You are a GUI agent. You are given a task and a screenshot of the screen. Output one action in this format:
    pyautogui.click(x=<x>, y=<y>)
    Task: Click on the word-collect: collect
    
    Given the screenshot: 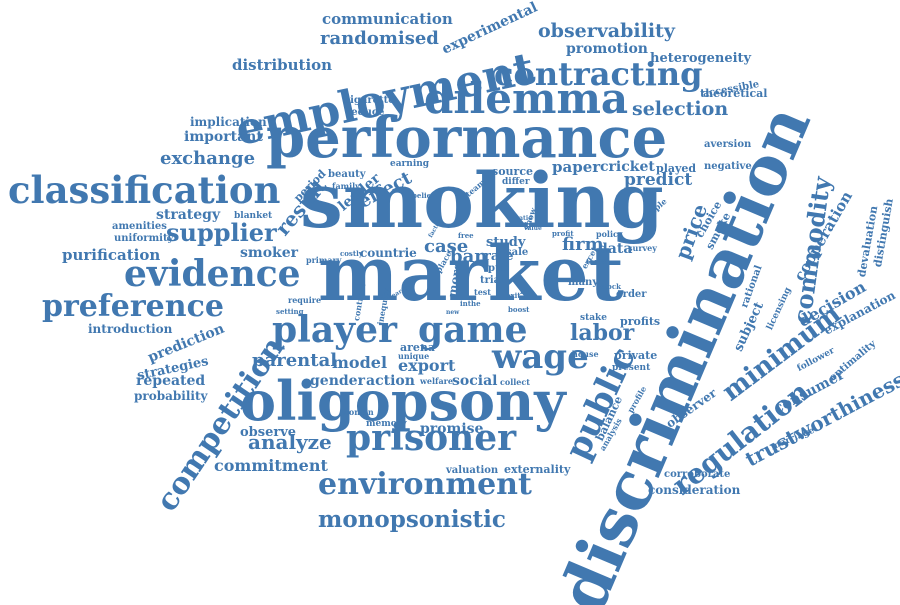 What is the action you would take?
    pyautogui.click(x=515, y=382)
    